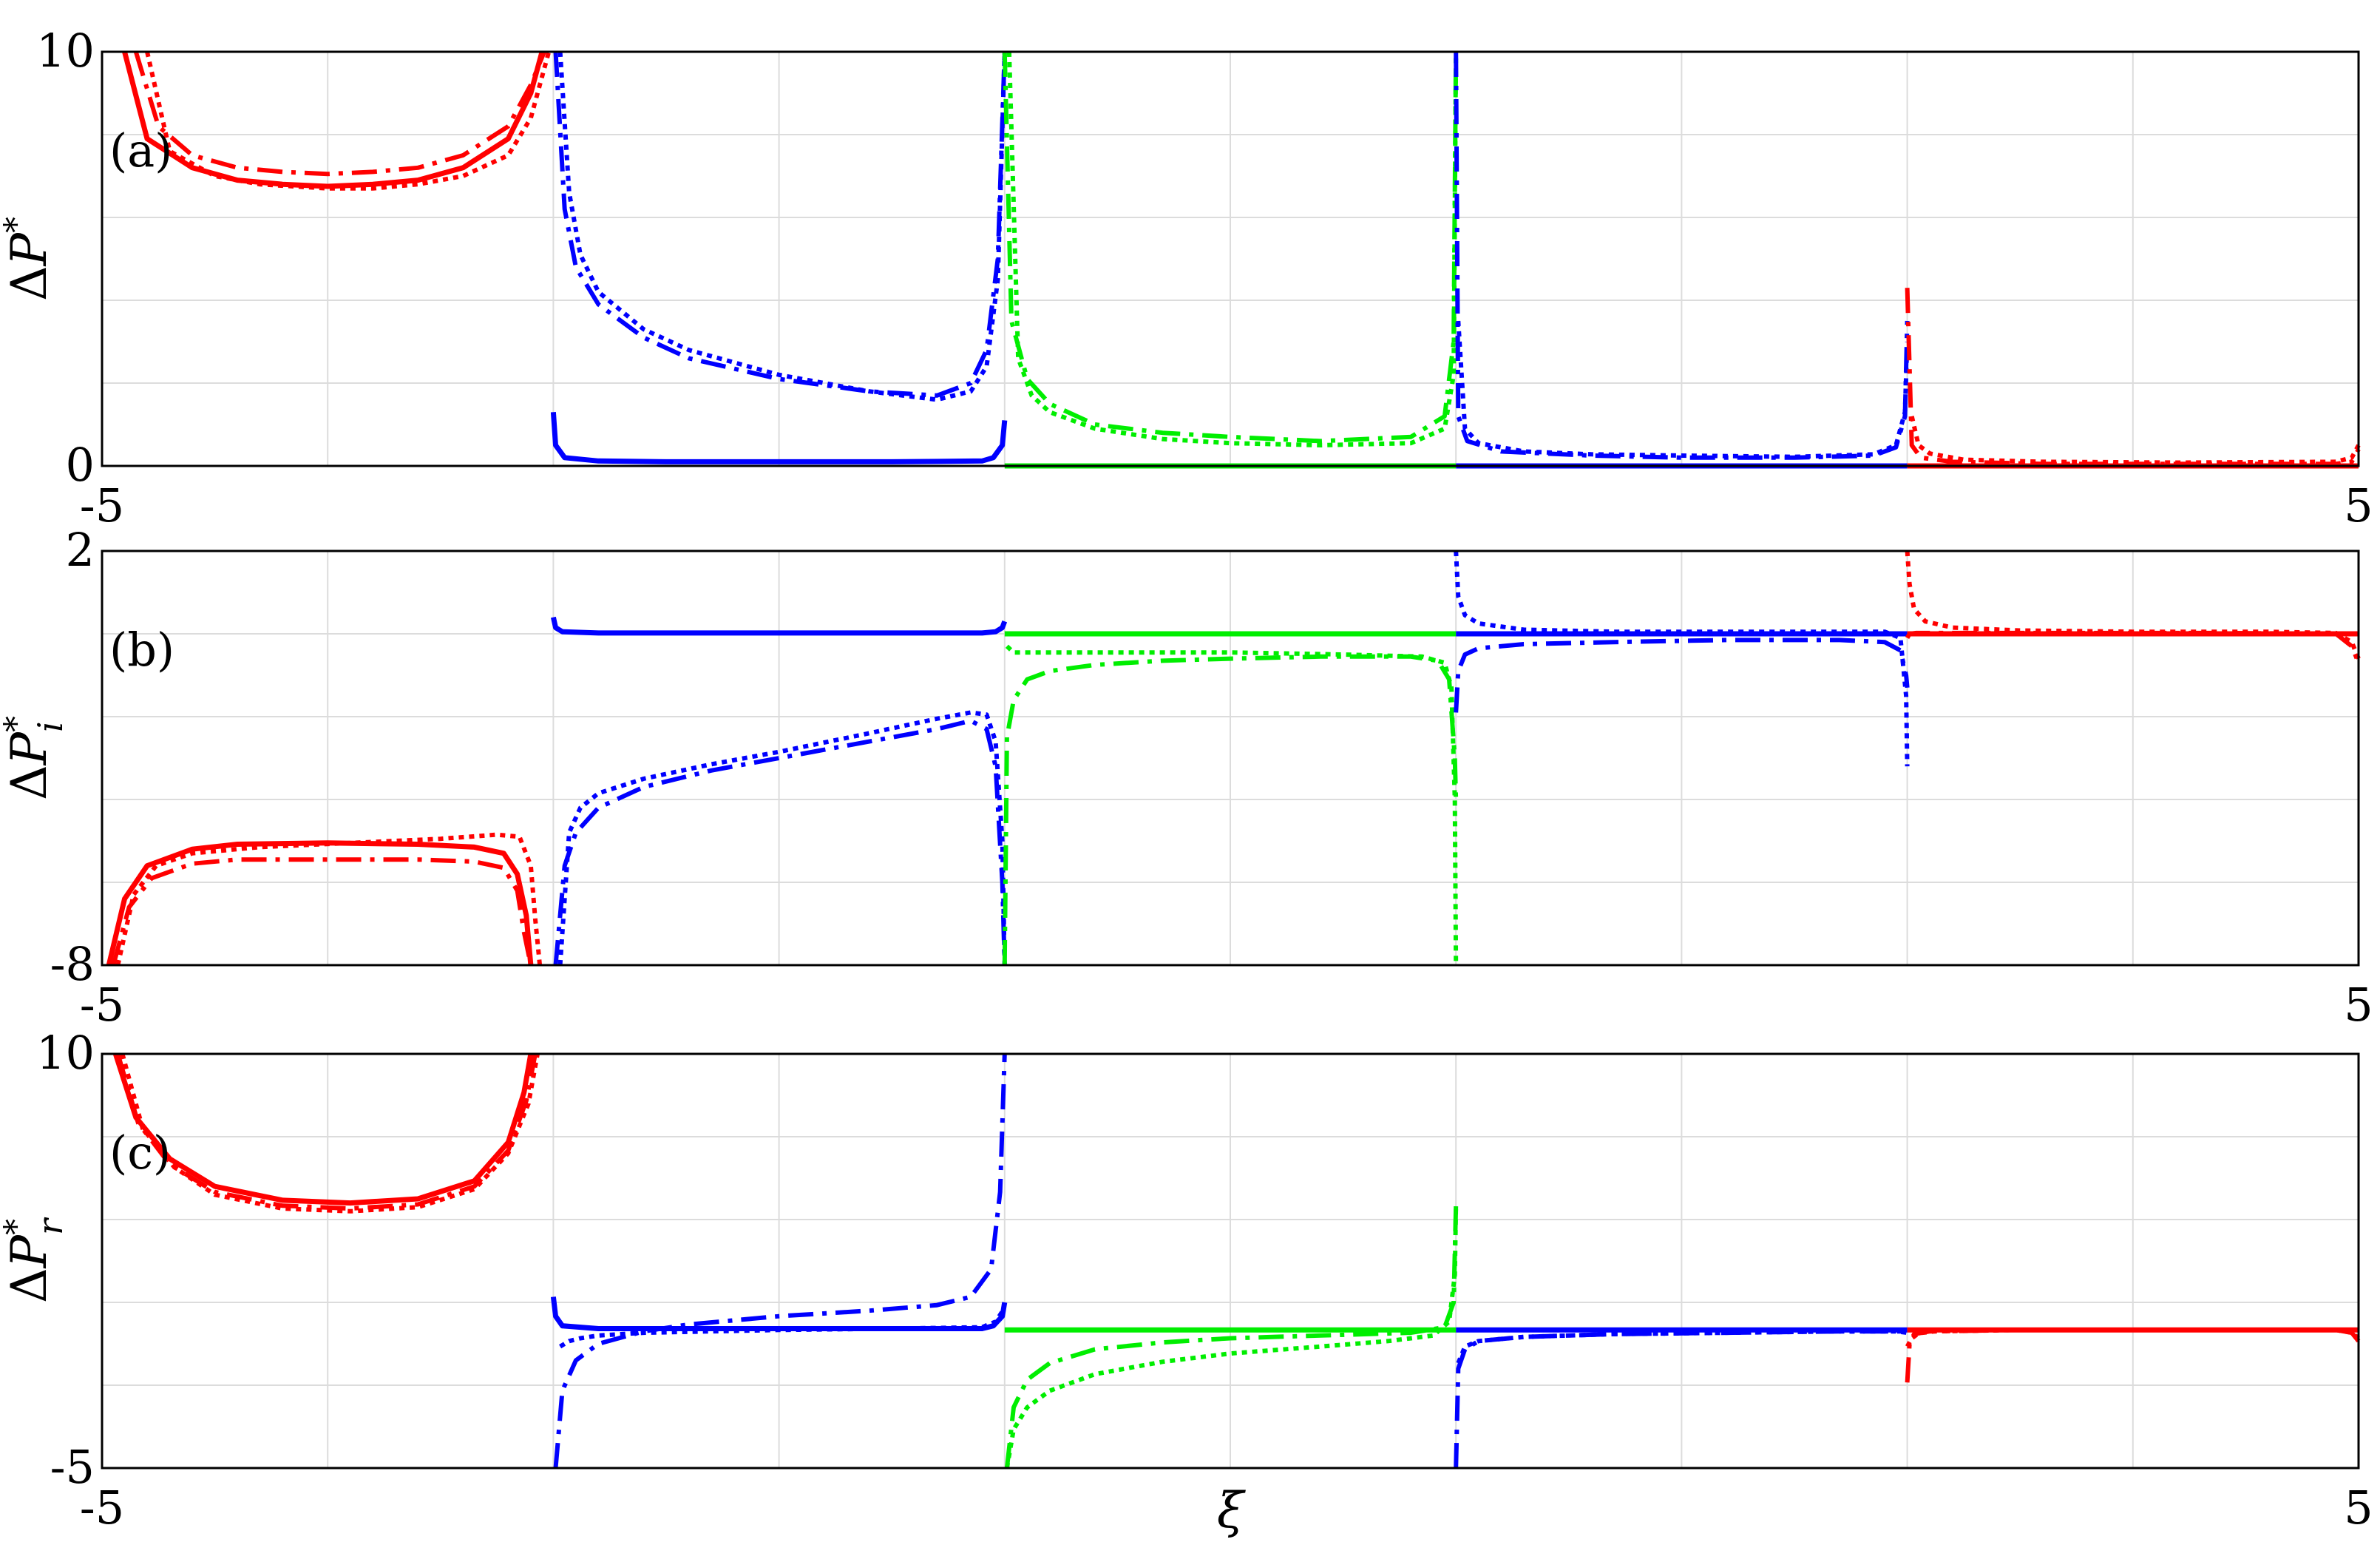 The width and height of the screenshot is (2380, 1542). I want to click on panel-a-ytick-min: 0, so click(81, 465).